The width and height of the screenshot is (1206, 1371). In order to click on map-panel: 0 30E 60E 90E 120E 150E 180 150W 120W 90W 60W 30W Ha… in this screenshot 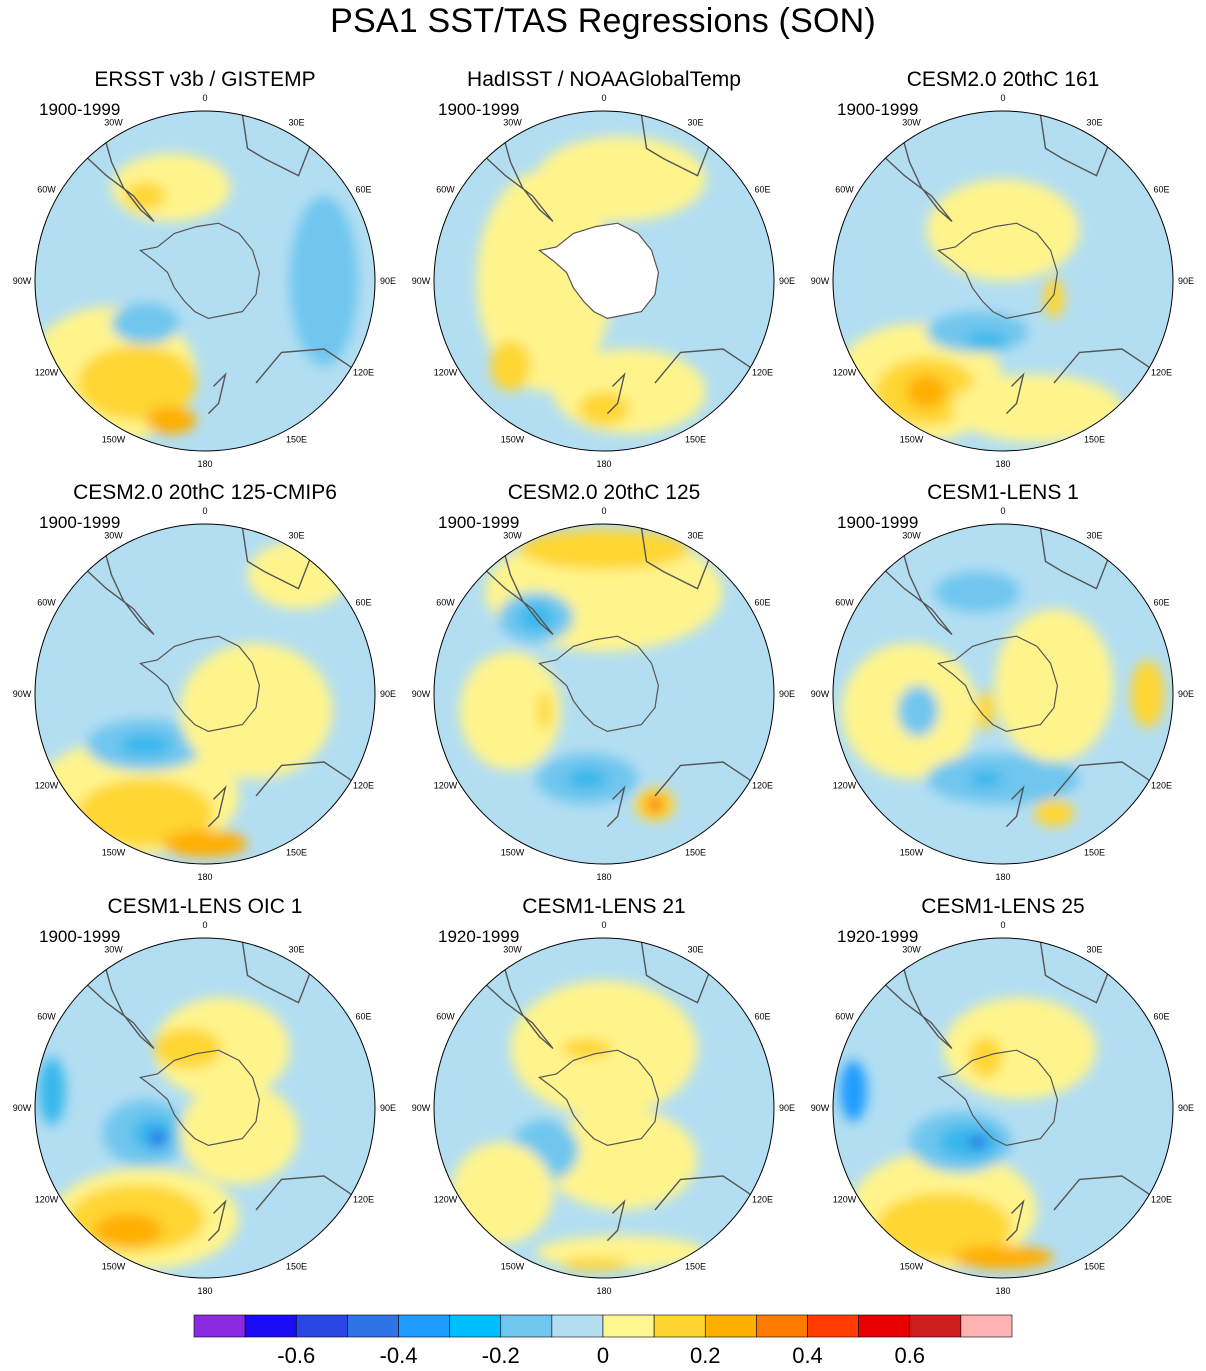, I will do `click(604, 275)`.